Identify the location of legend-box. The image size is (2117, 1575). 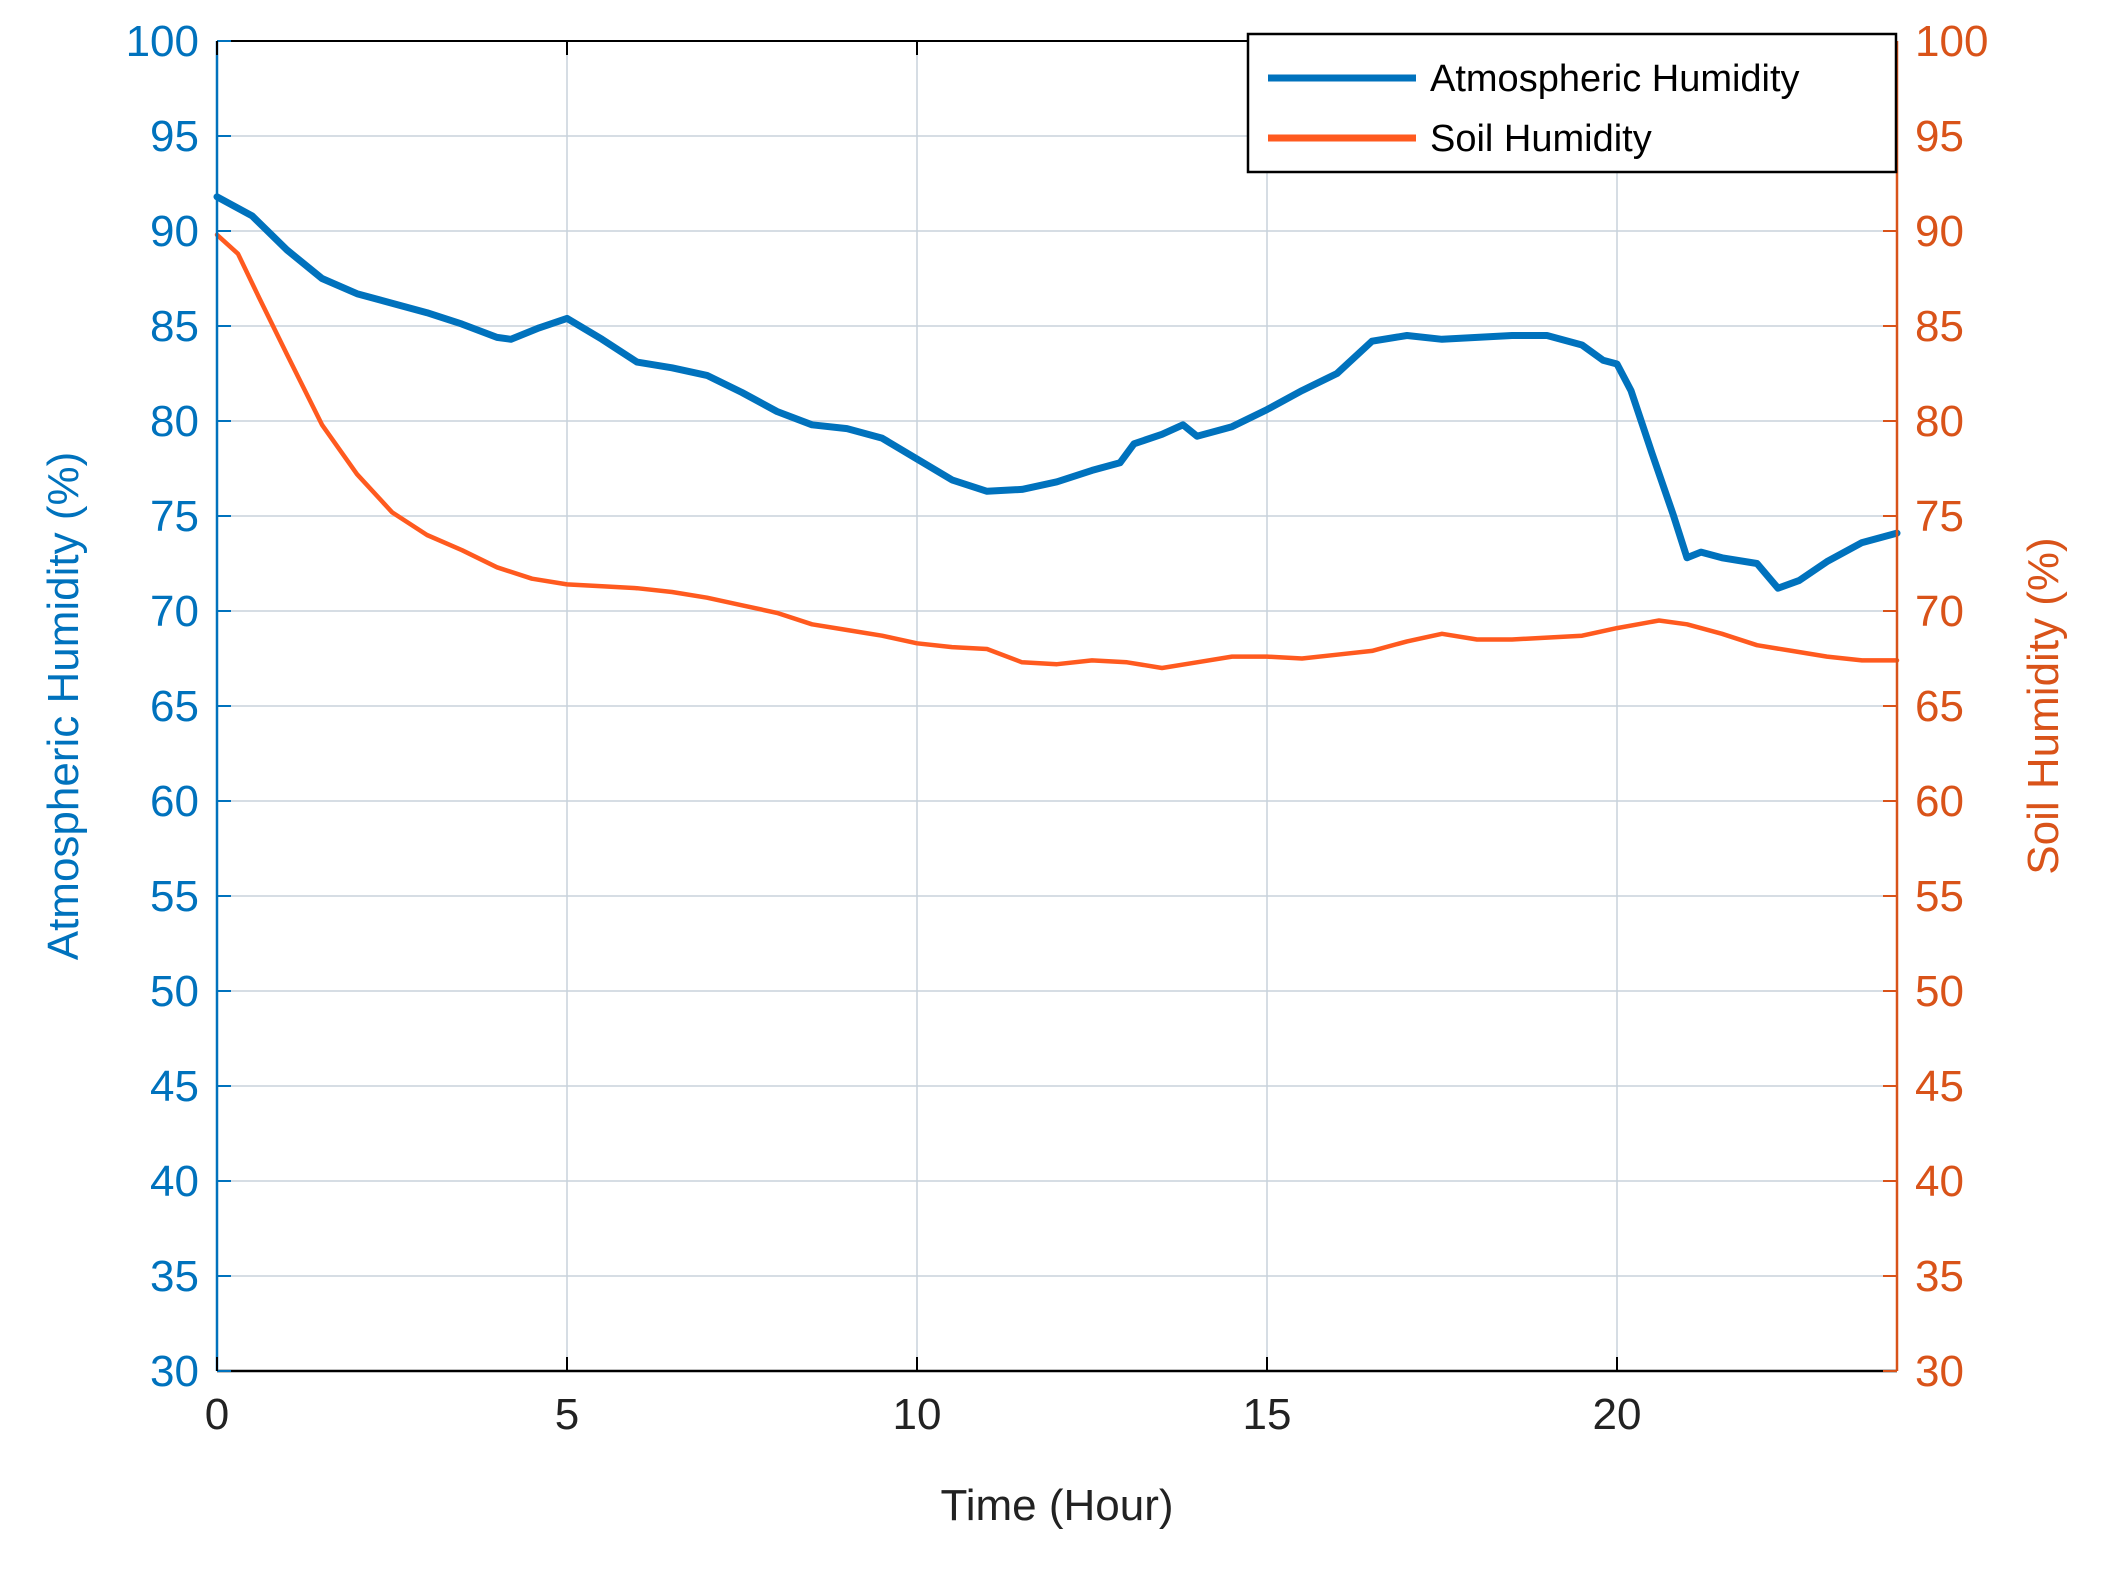
(1572, 103).